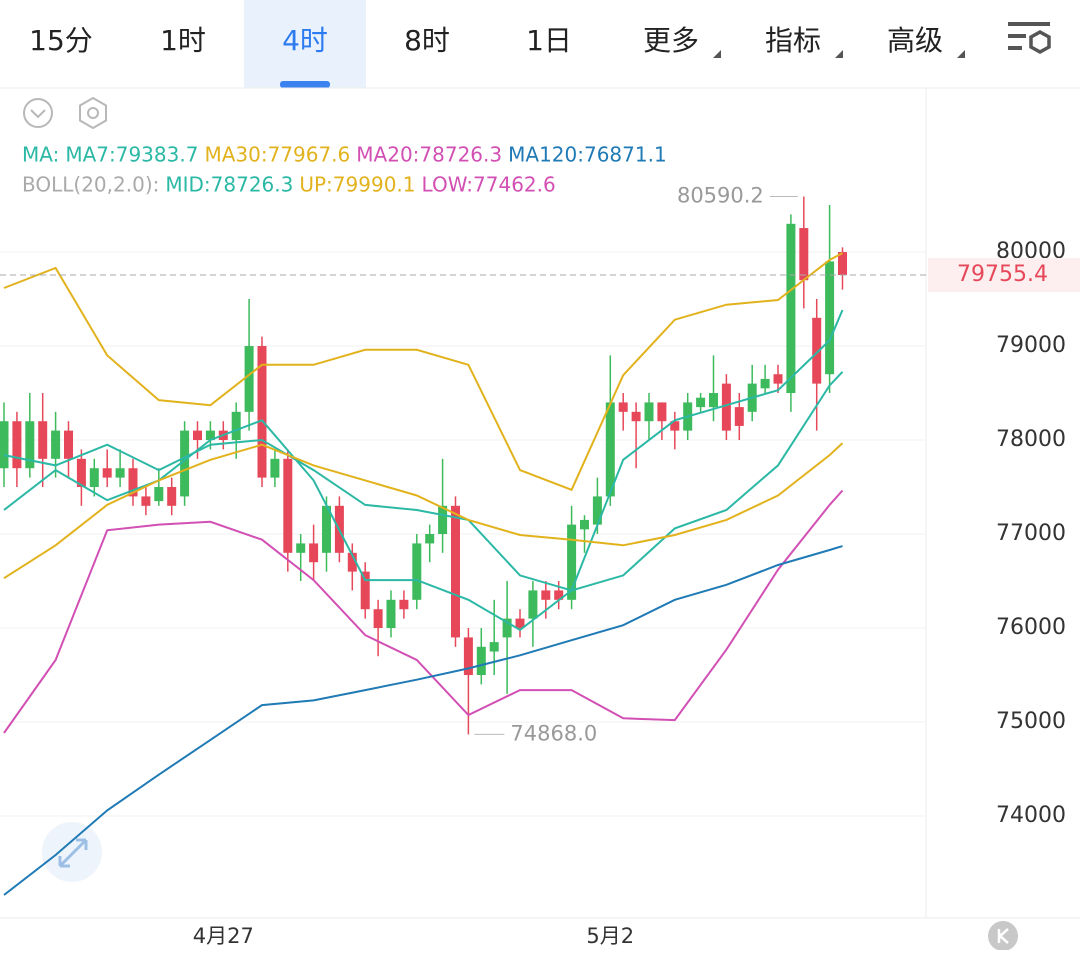  Describe the element at coordinates (1040, 42) in the screenshot. I see `gear-icon` at that location.